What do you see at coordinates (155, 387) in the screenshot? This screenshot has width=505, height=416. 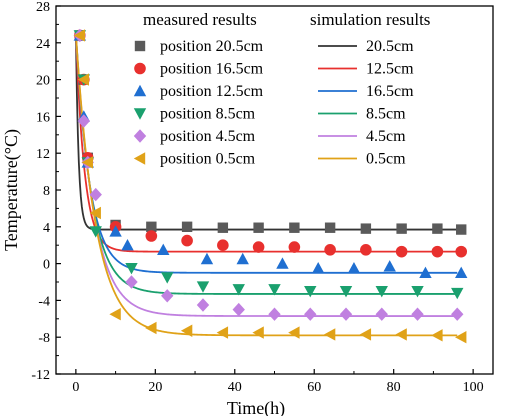 I see `x-tick-label: 20` at bounding box center [155, 387].